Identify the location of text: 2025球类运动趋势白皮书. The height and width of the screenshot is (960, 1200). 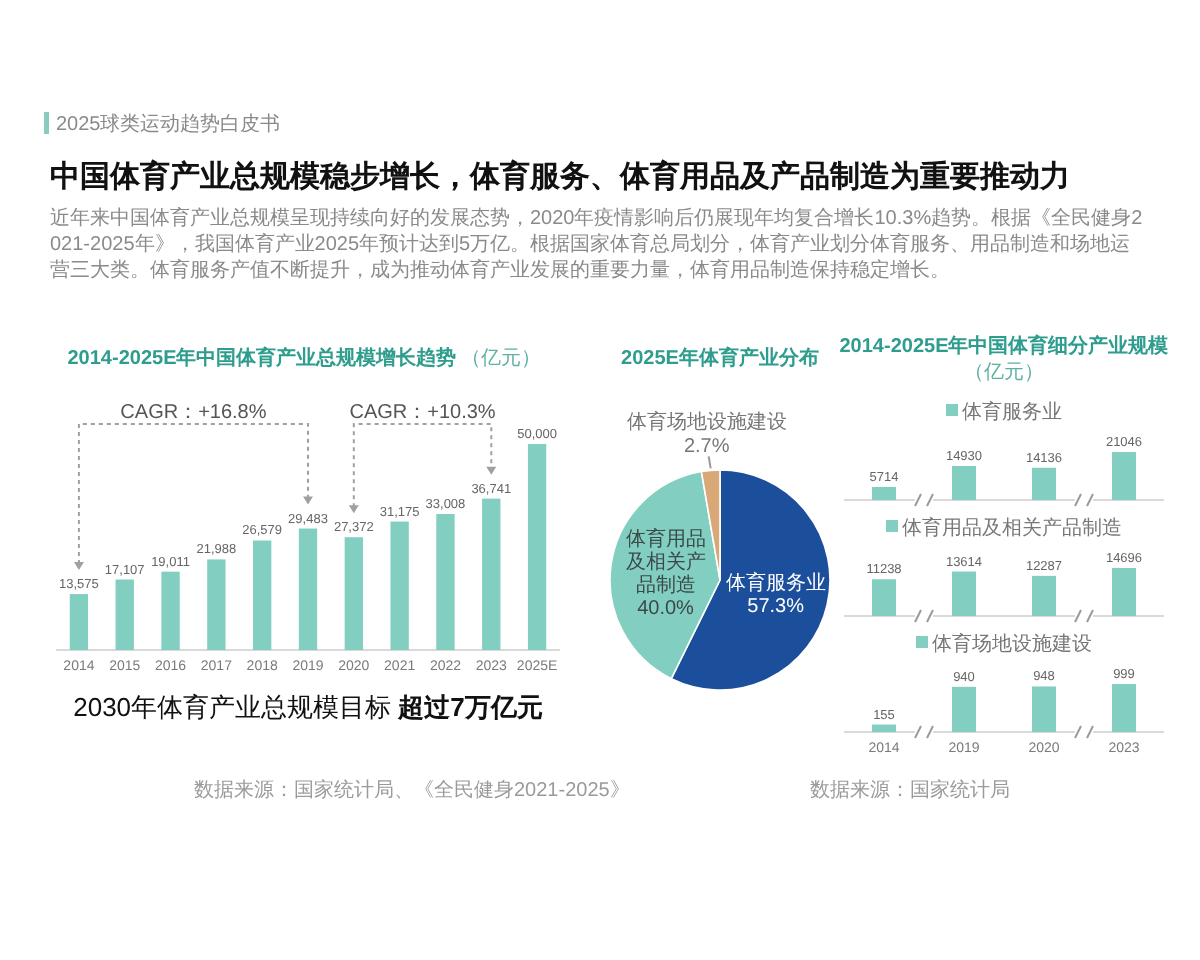
(168, 124).